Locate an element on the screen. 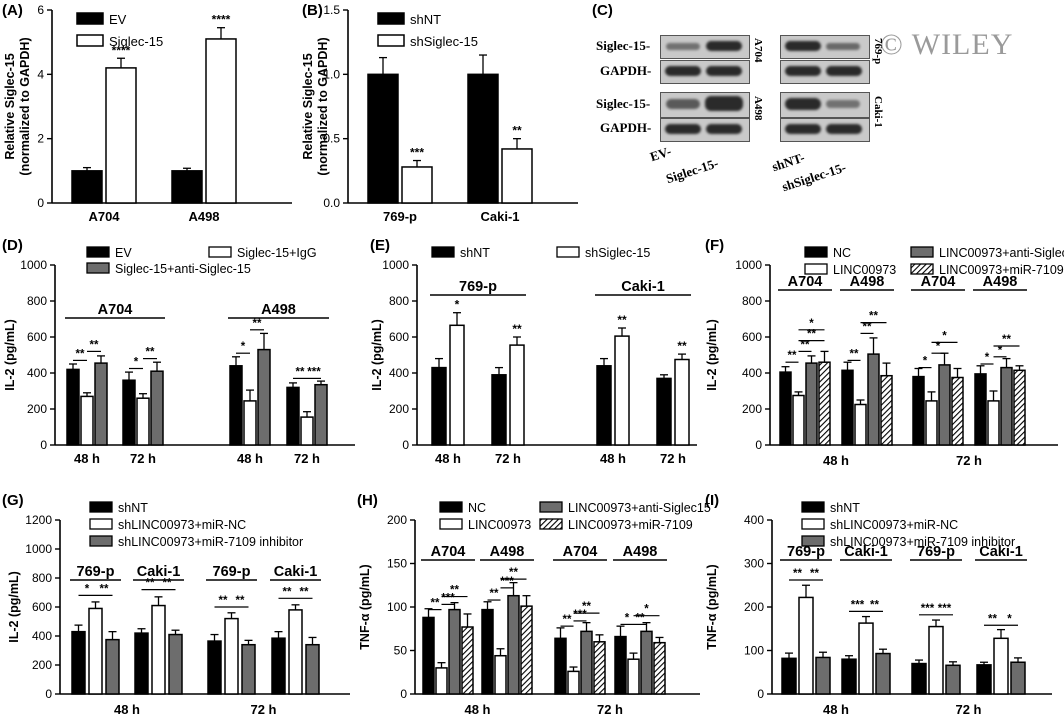 The width and height of the screenshot is (1064, 726). x-tick-label: 48 h is located at coordinates (127, 709).